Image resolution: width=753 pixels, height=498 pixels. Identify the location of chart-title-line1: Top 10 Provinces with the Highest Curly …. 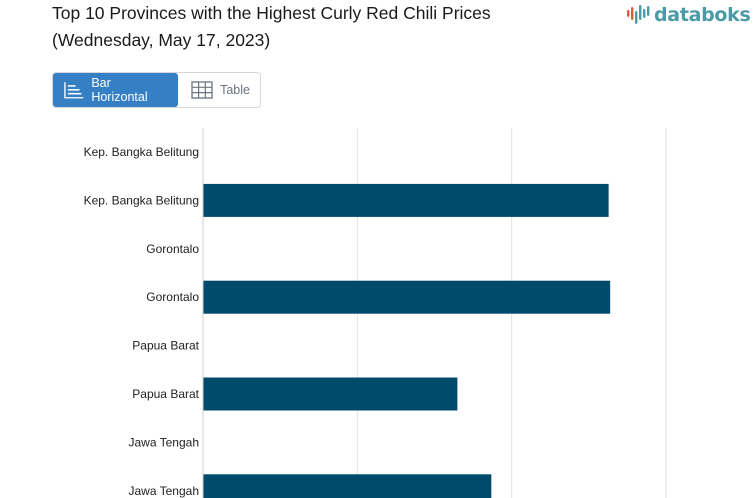
(271, 13).